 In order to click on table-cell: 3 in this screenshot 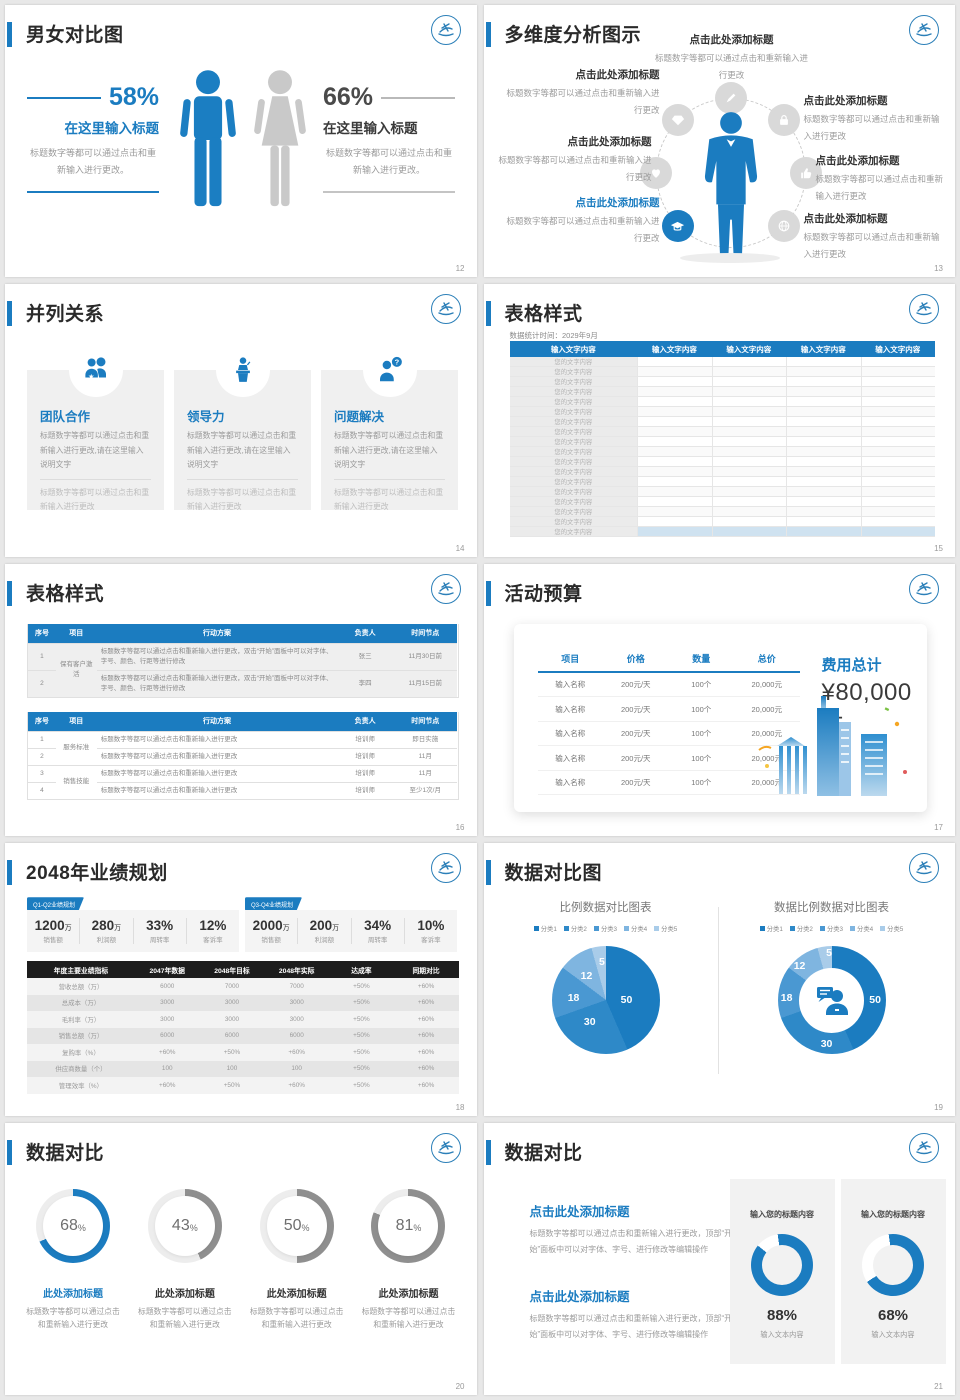, I will do `click(42, 773)`.